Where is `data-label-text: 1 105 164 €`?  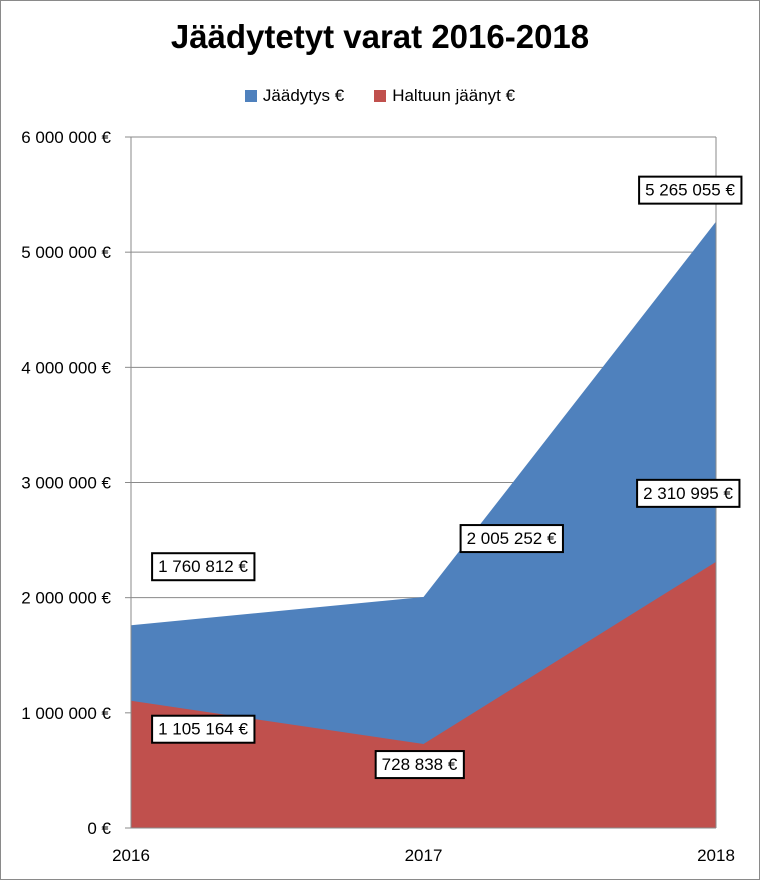
data-label-text: 1 105 164 € is located at coordinates (203, 729).